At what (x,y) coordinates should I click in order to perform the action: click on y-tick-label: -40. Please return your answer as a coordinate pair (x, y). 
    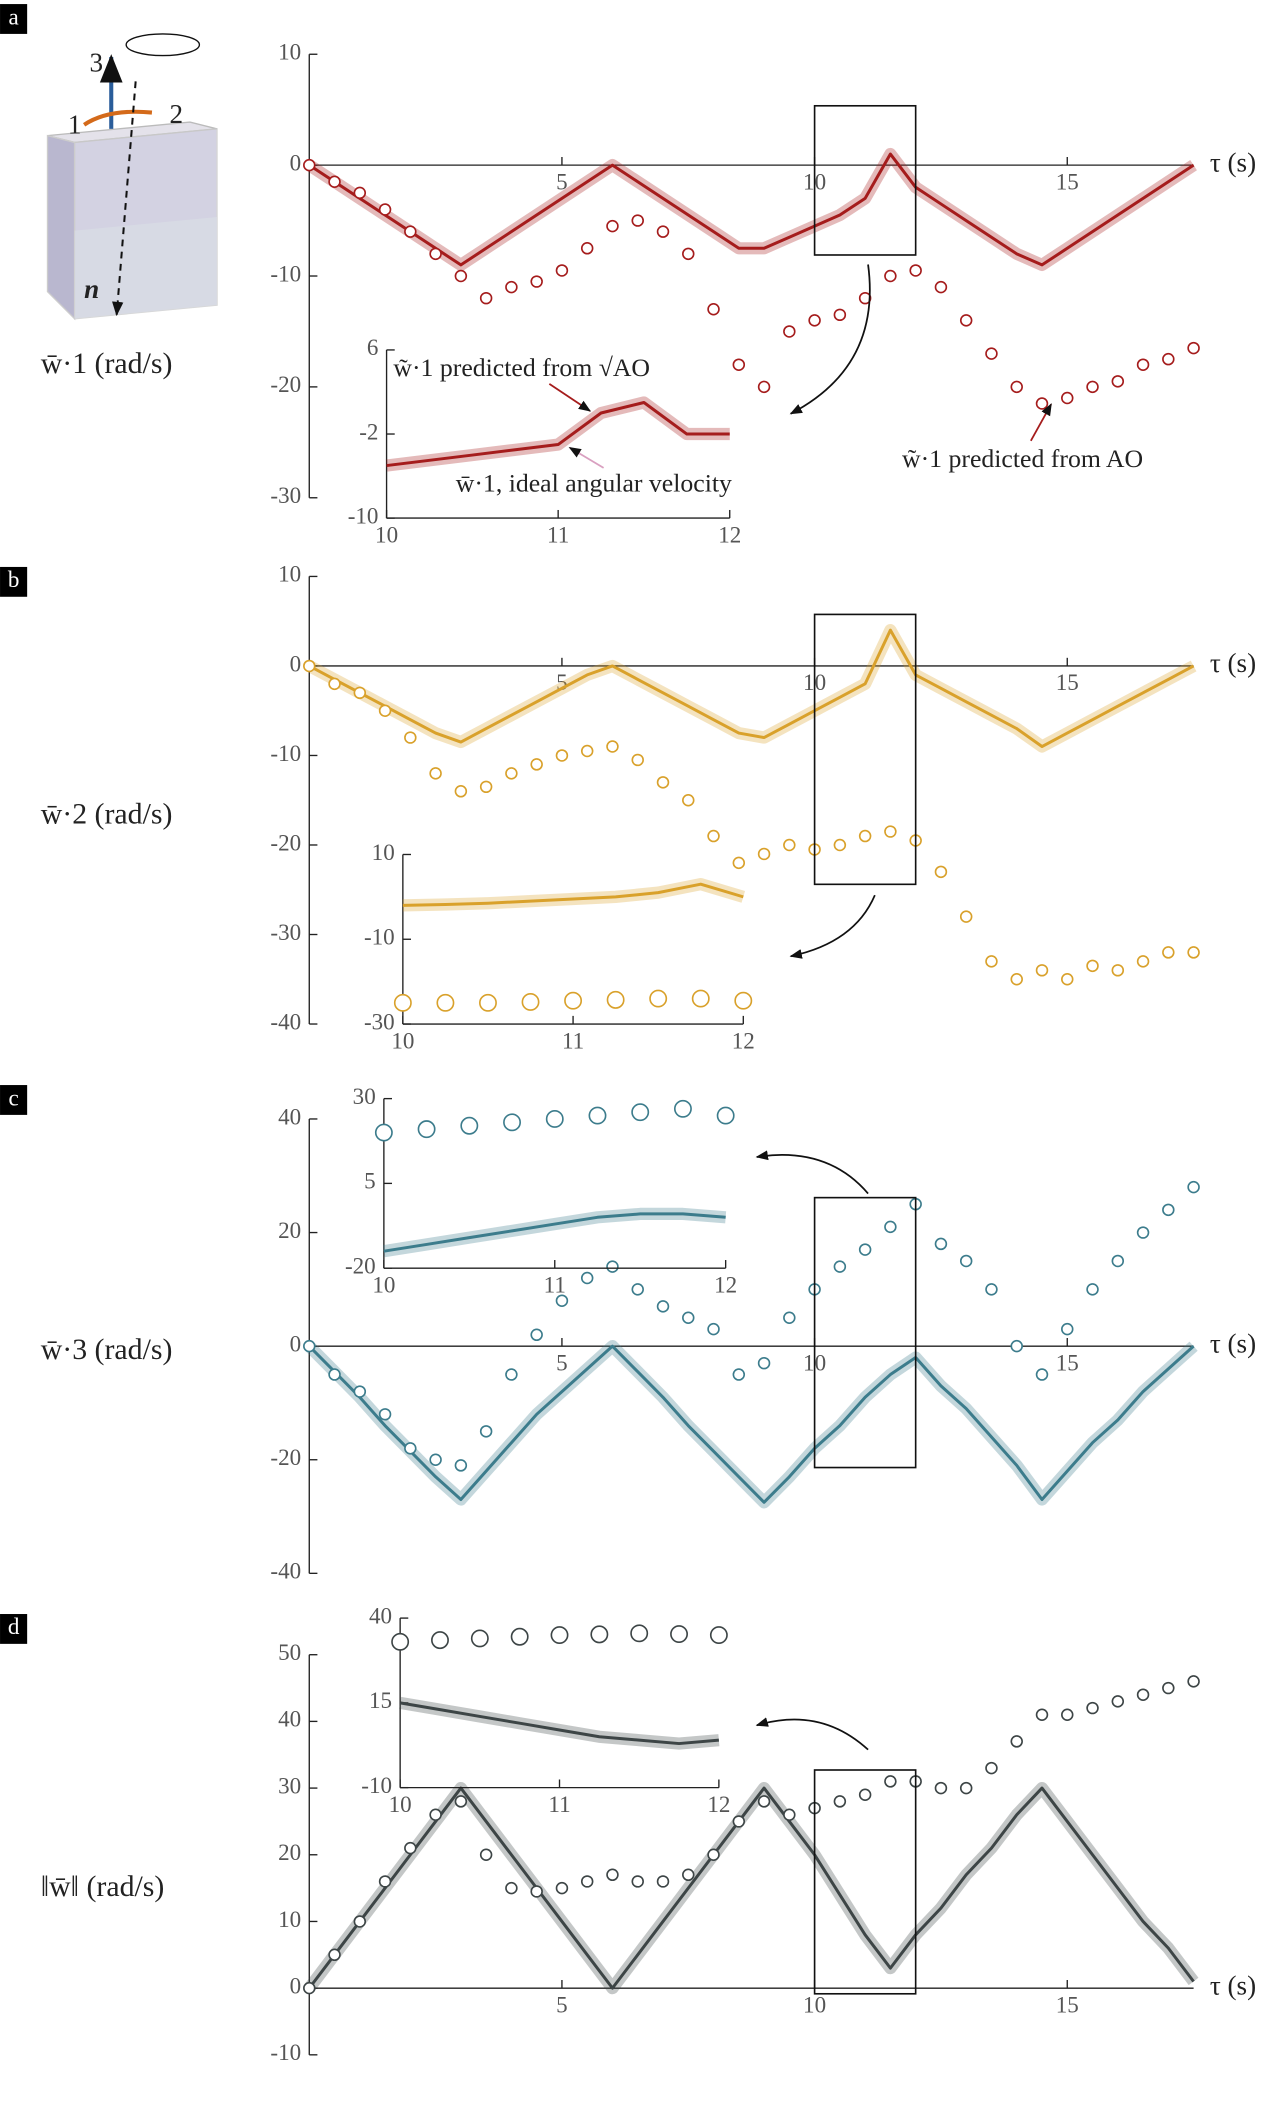
    Looking at the image, I should click on (285, 1571).